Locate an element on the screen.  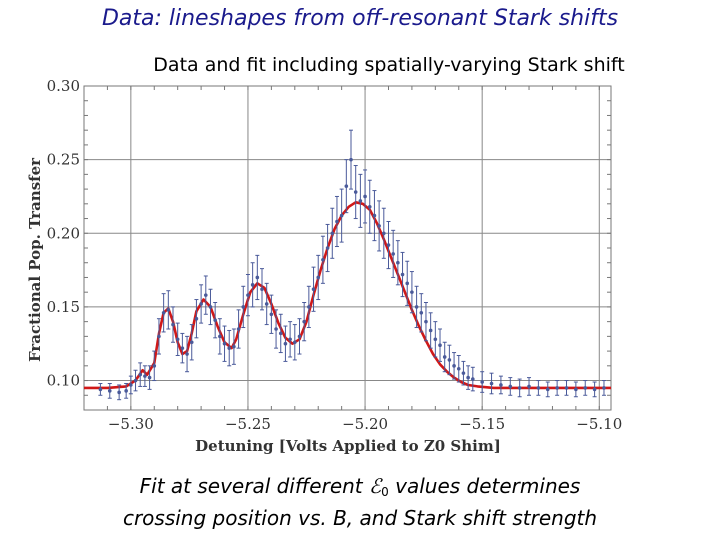
caption-part-1: Fit at several different is located at coordinates (254, 486).